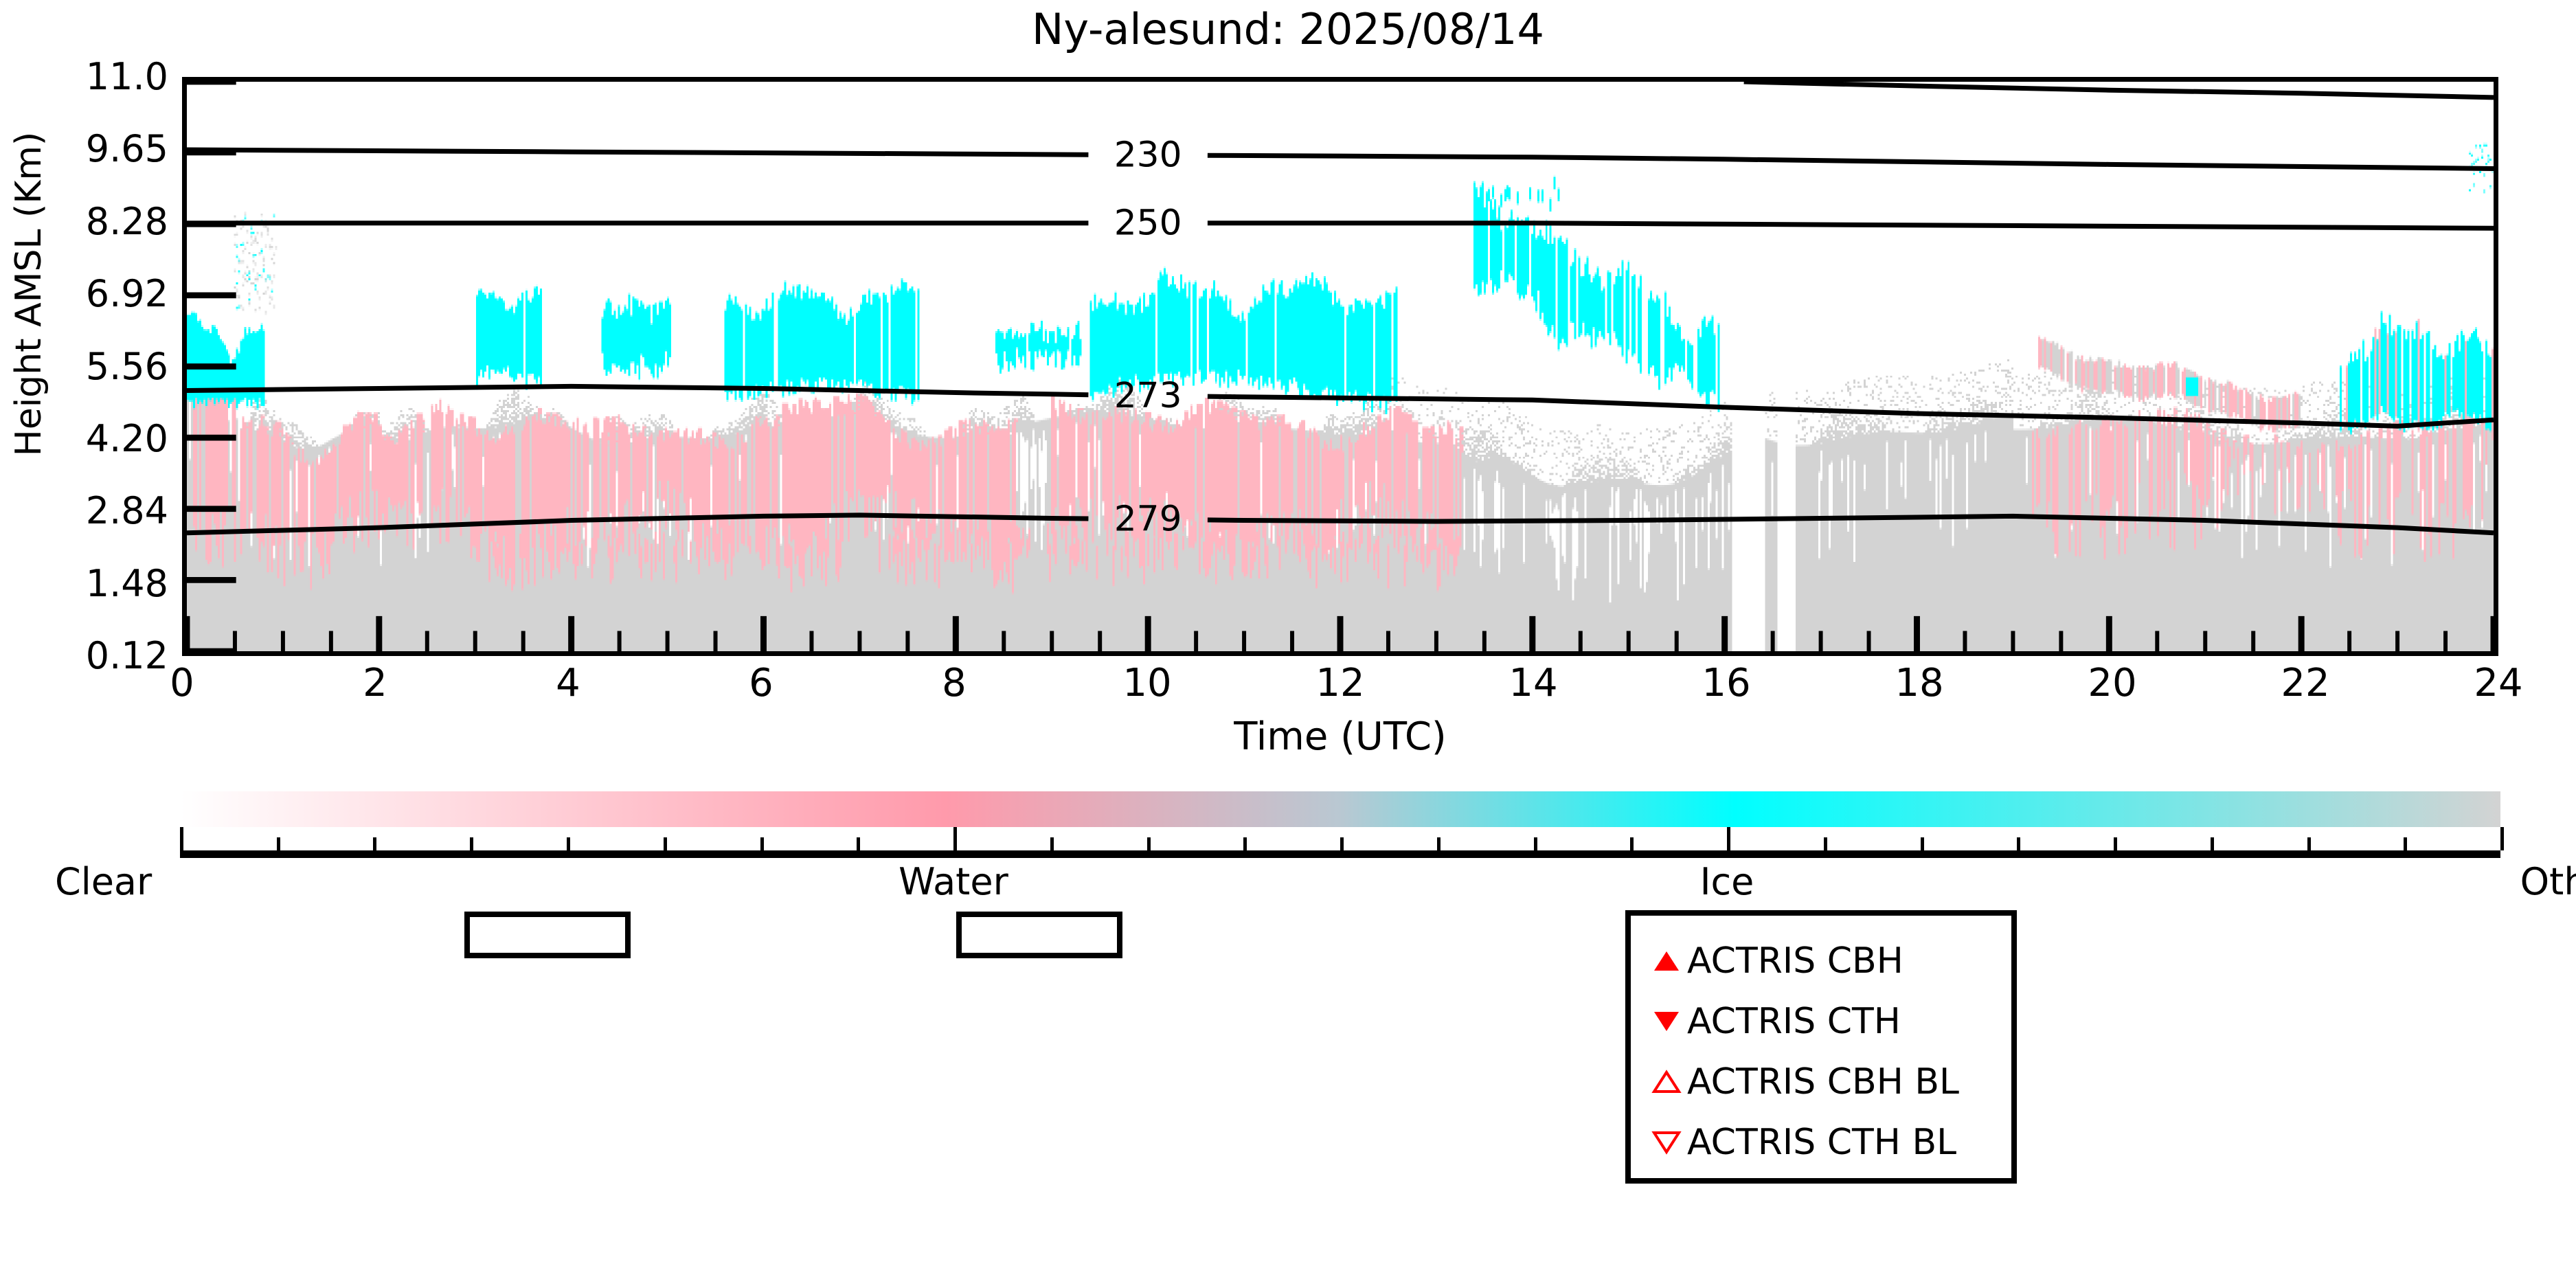 The height and width of the screenshot is (1288, 2576). I want to click on phase-colorbar: Clear Water Ice Other, so click(1315, 847).